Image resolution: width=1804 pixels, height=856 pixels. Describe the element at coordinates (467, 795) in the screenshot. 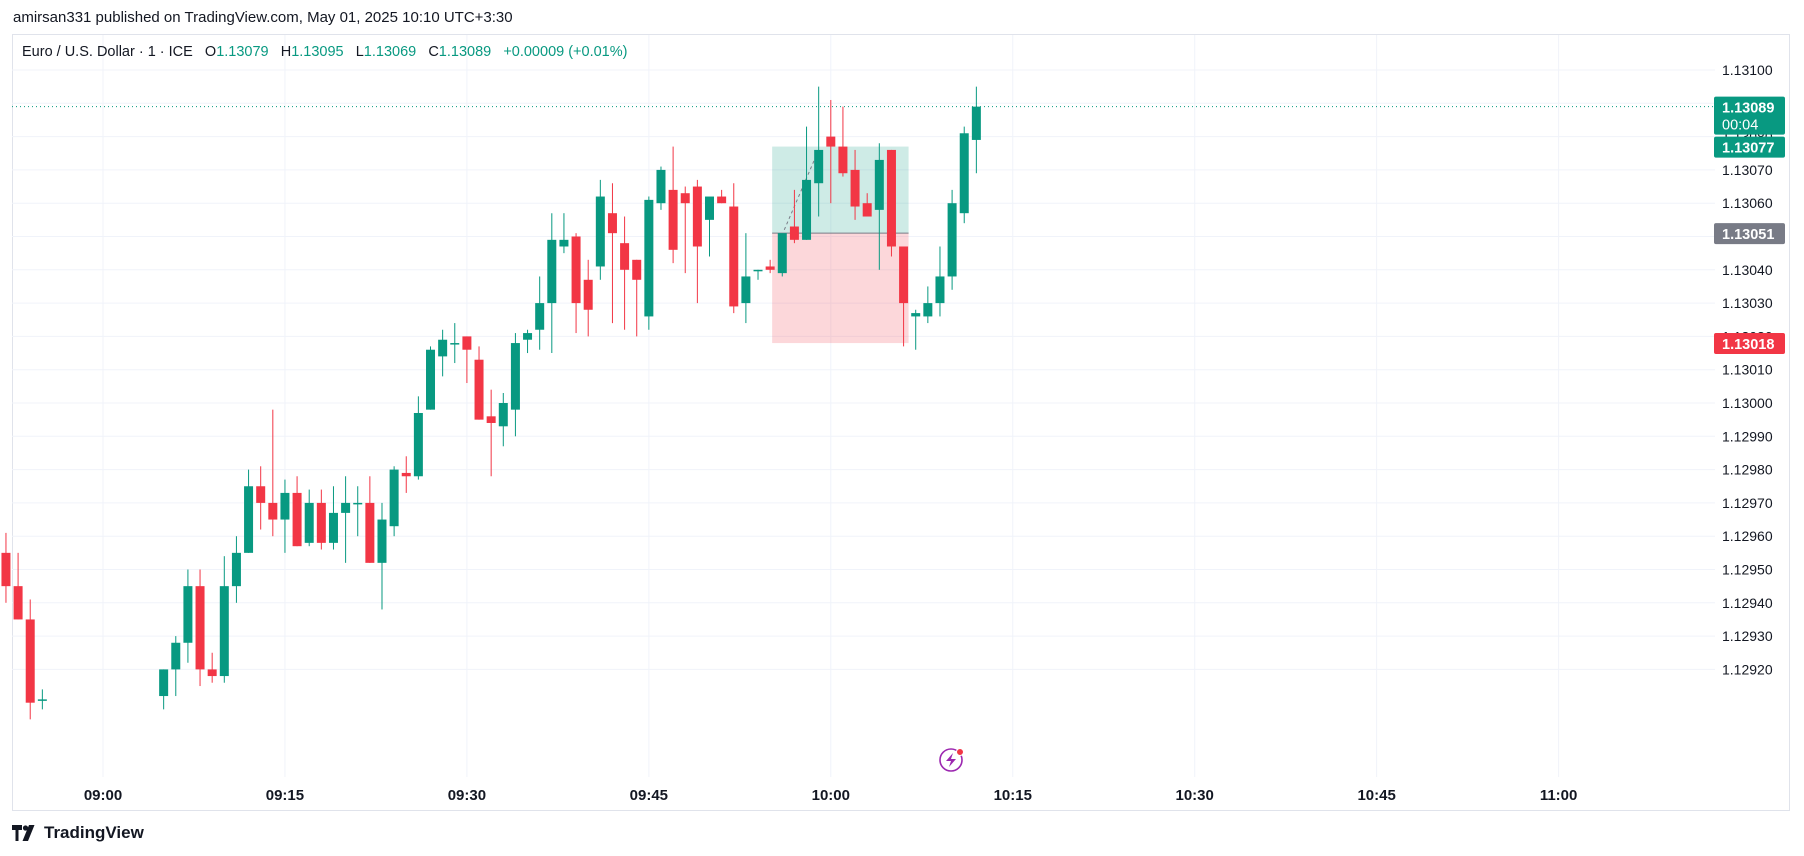

I see `time-tick-label: 09:30` at that location.